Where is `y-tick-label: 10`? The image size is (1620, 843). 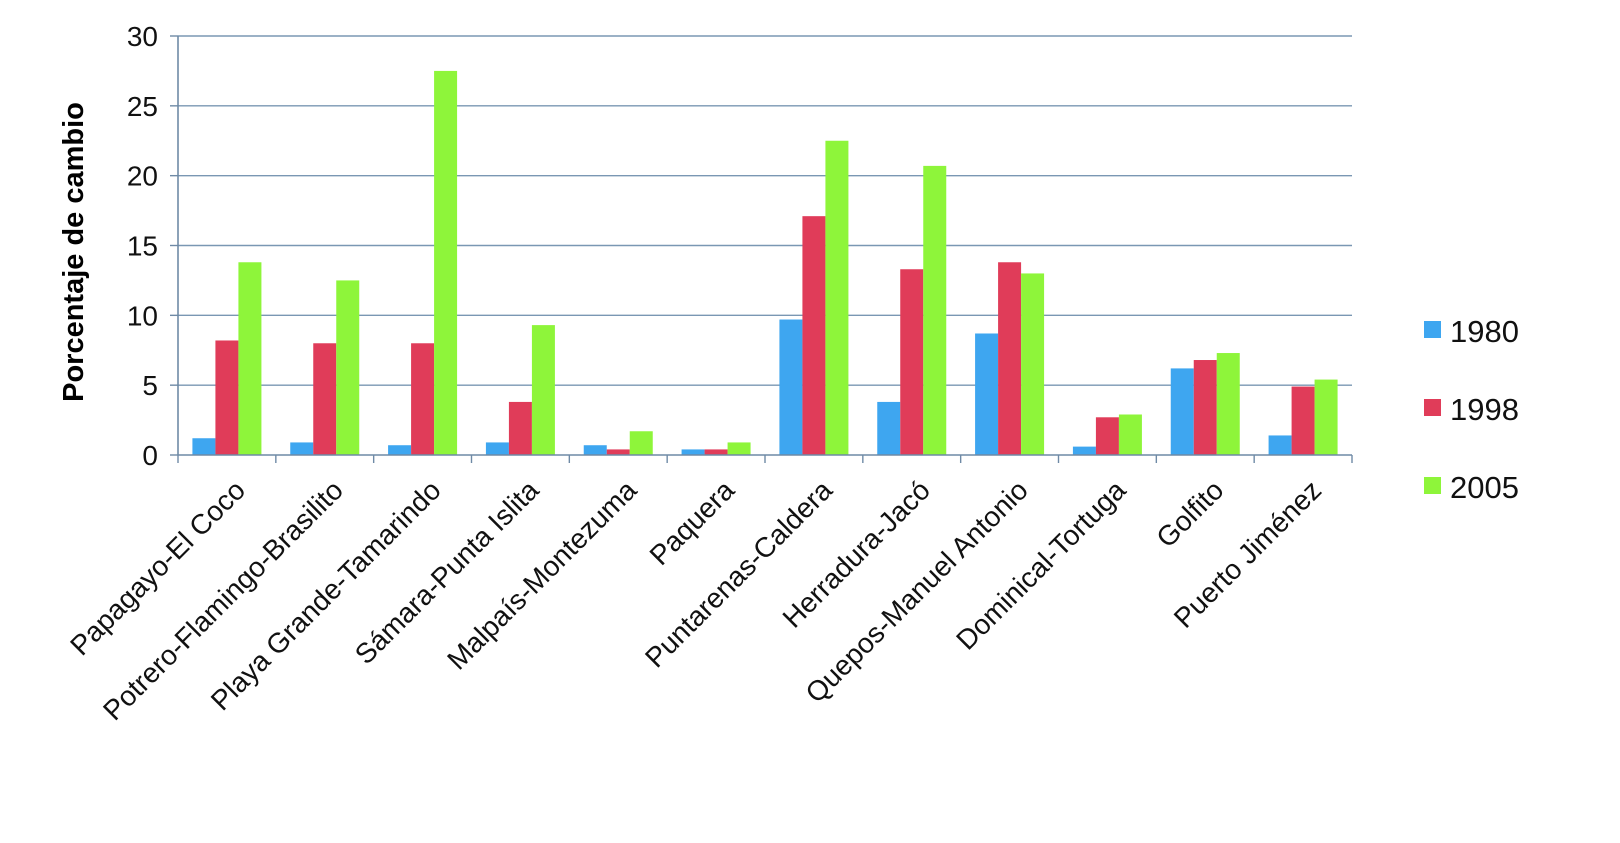 y-tick-label: 10 is located at coordinates (142, 315).